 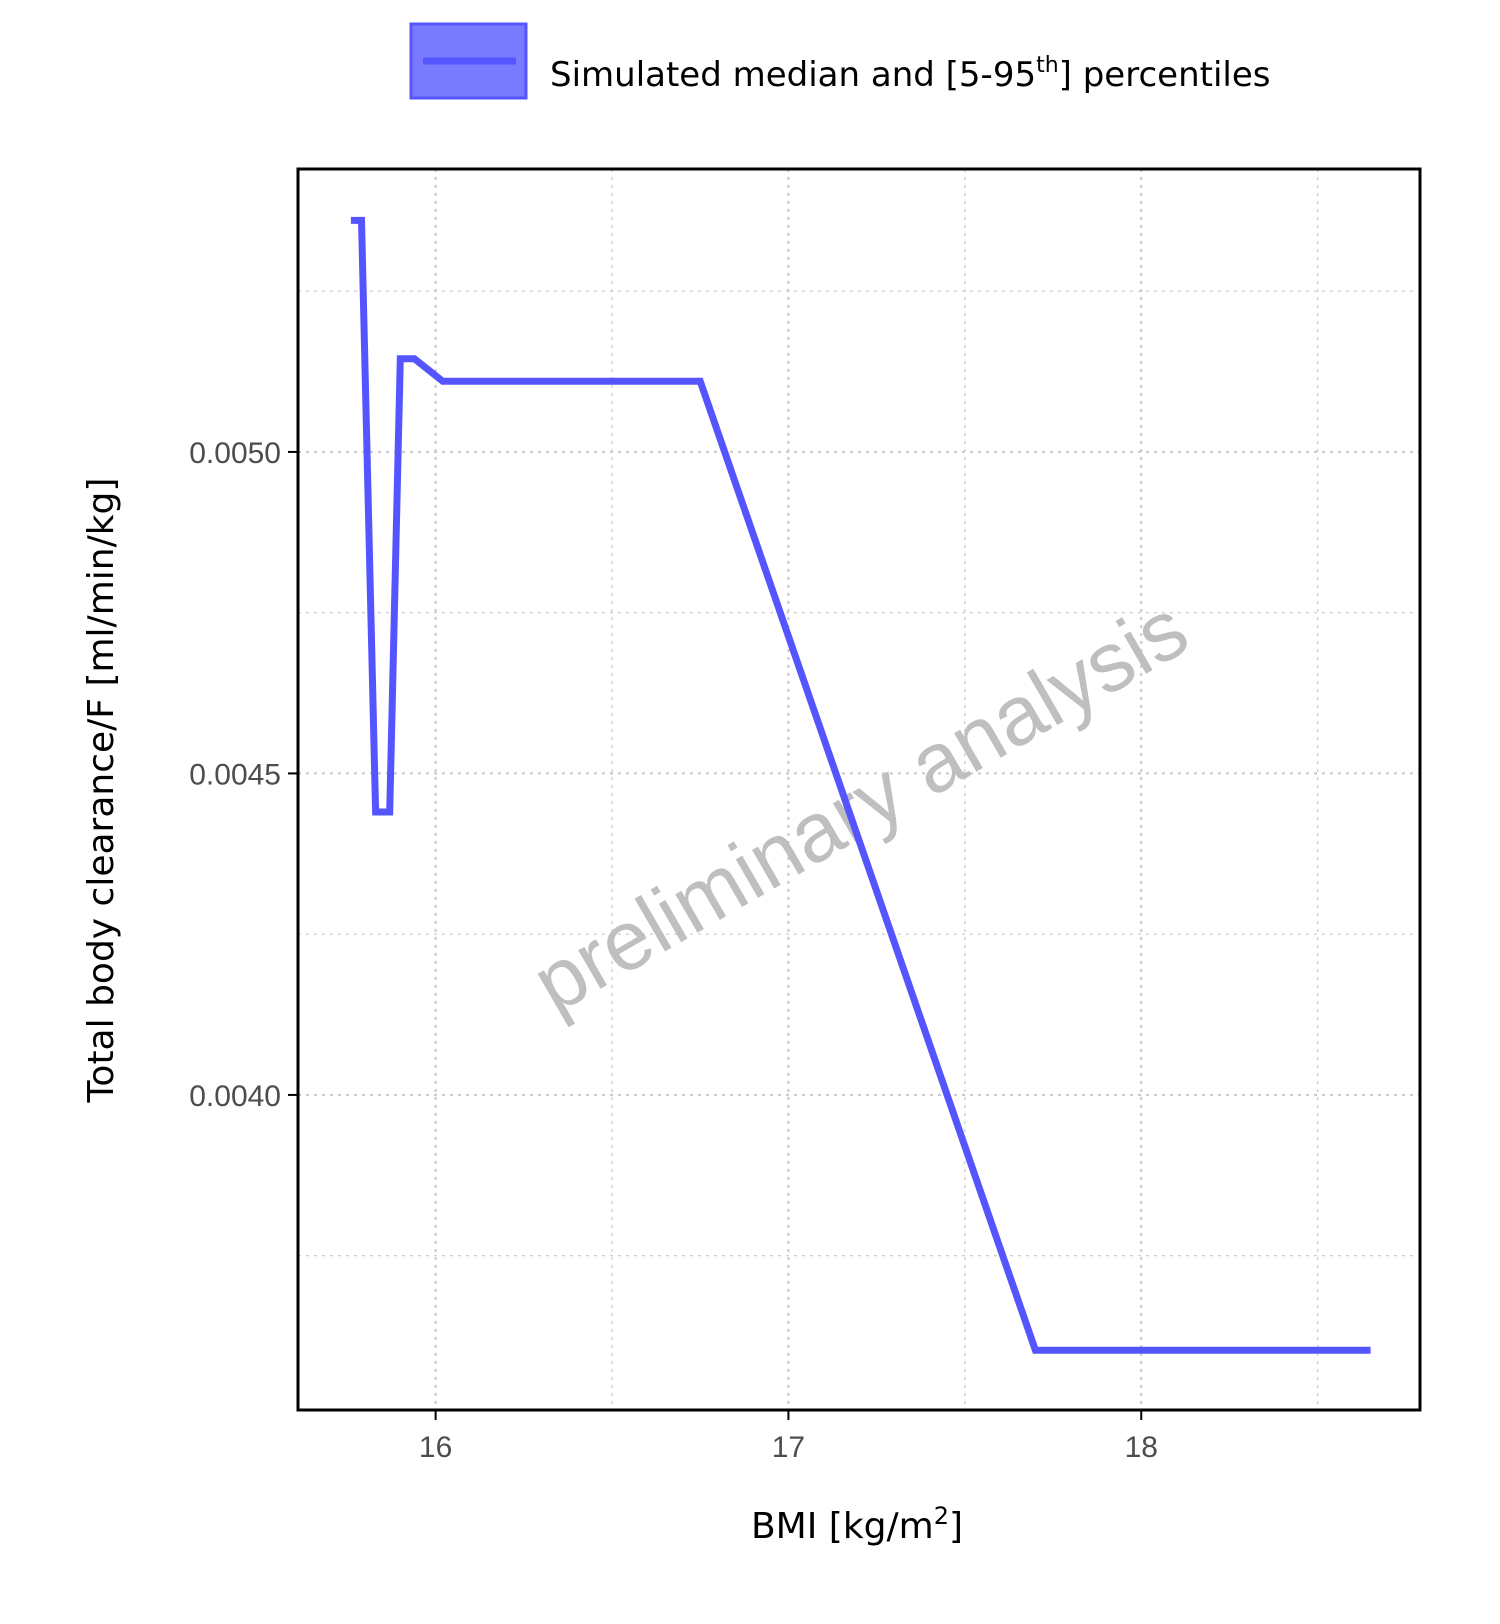 What do you see at coordinates (857, 1524) in the screenshot?
I see `x-axis-title: BMI [kg/m2]` at bounding box center [857, 1524].